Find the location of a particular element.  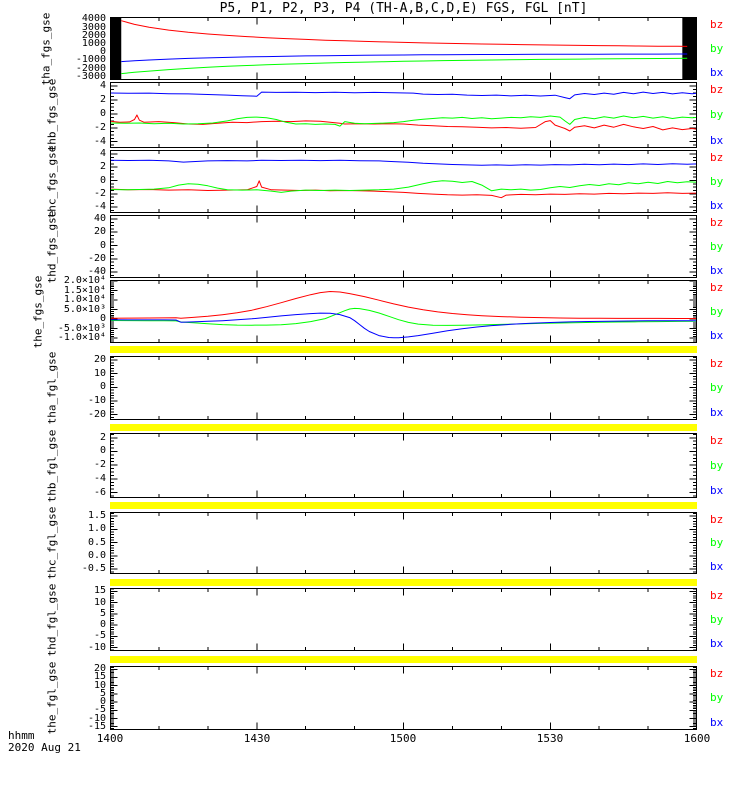

trace-by-the_fgs_gse is located at coordinates (403, 316).